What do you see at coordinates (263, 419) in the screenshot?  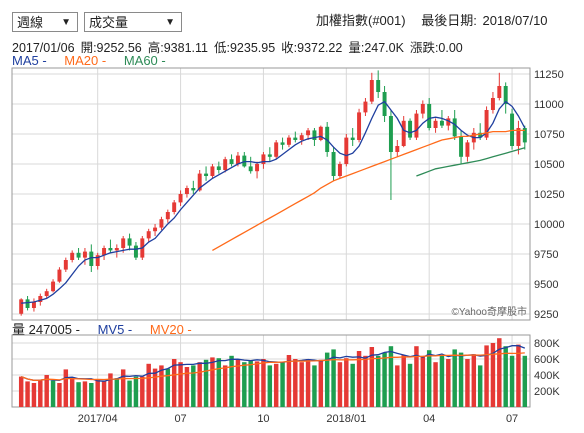 I see `time-tick-label: 10` at bounding box center [263, 419].